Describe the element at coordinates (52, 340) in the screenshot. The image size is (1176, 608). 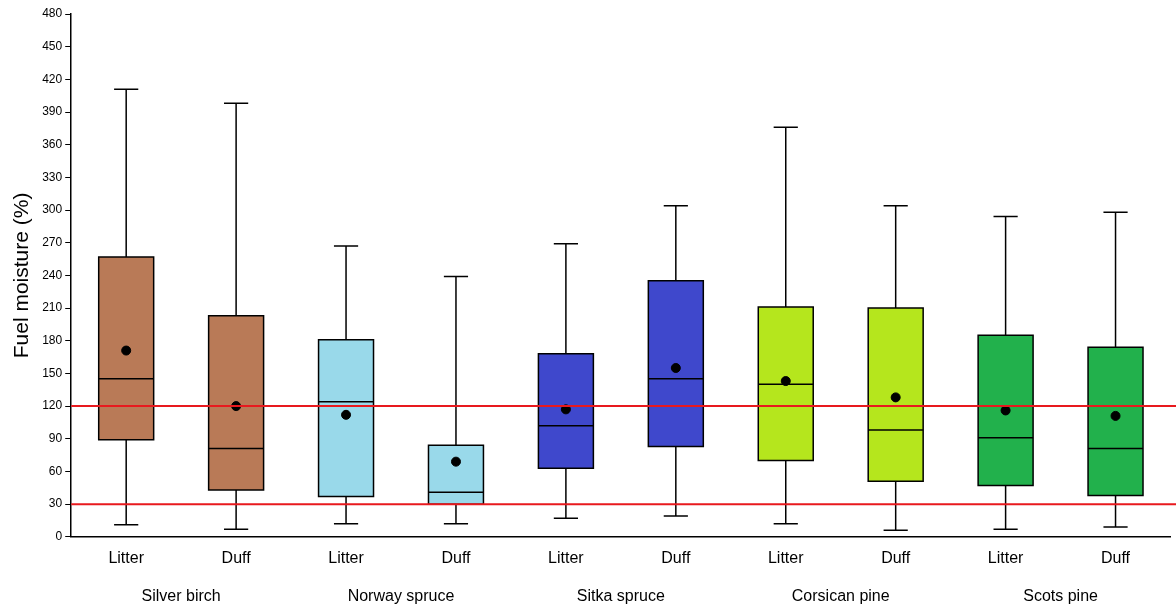
I see `y-tick-label: 180` at that location.